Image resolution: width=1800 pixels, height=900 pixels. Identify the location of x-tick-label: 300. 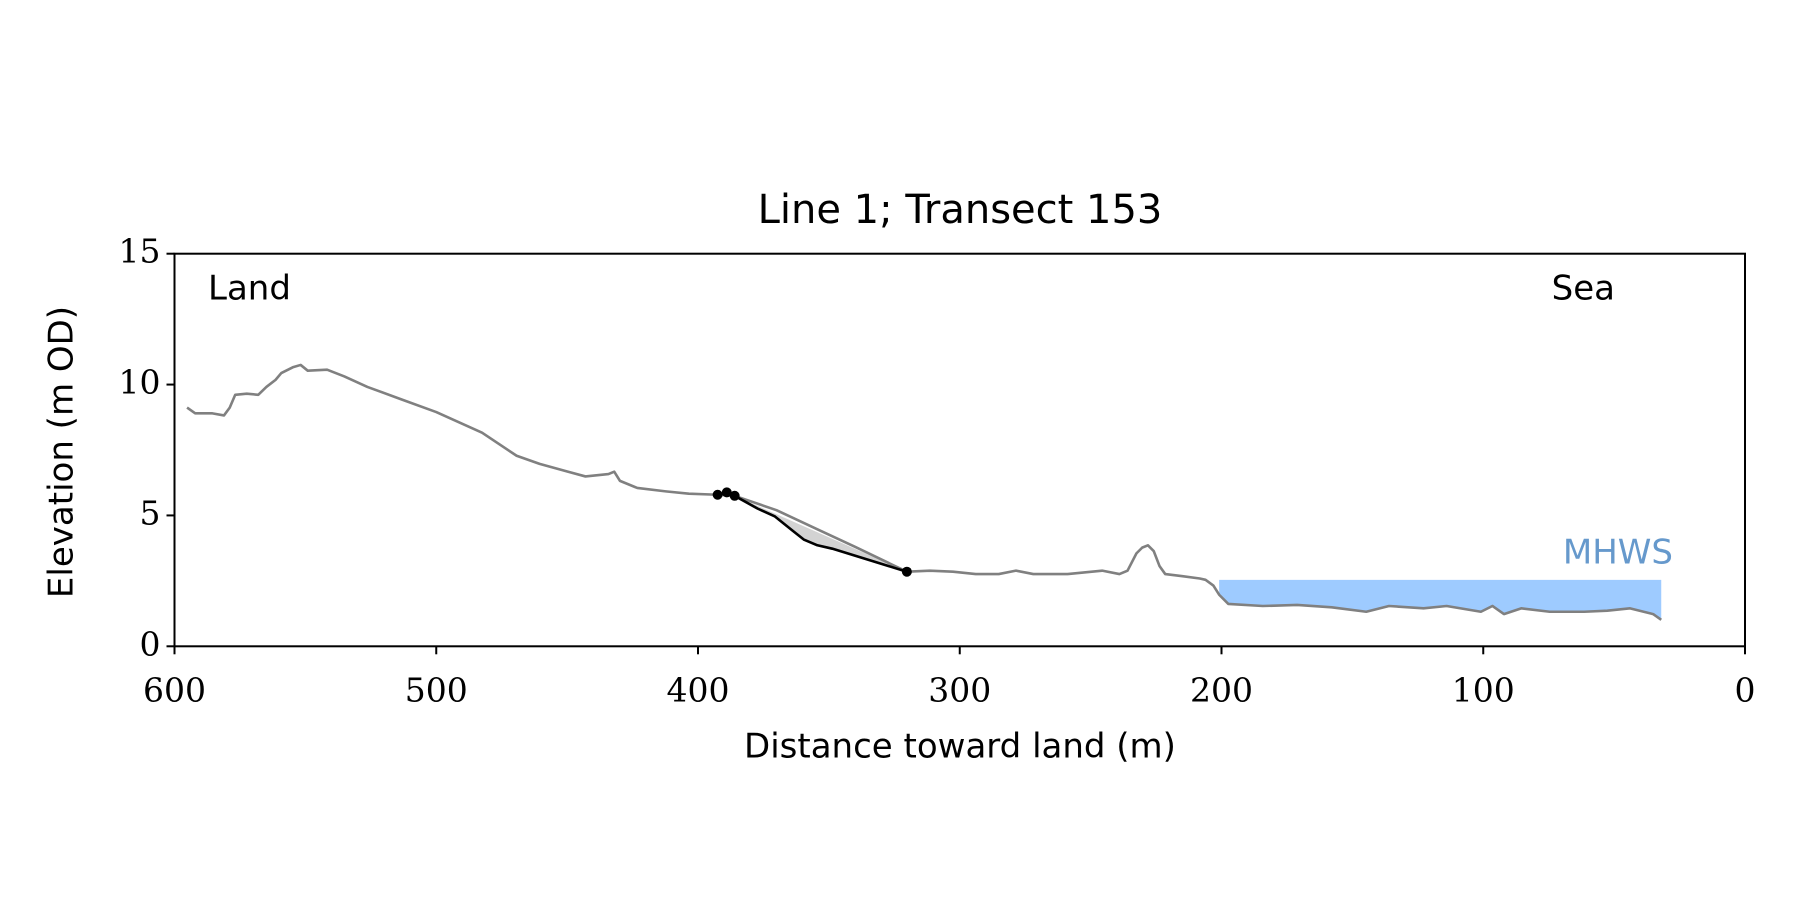
(959, 689).